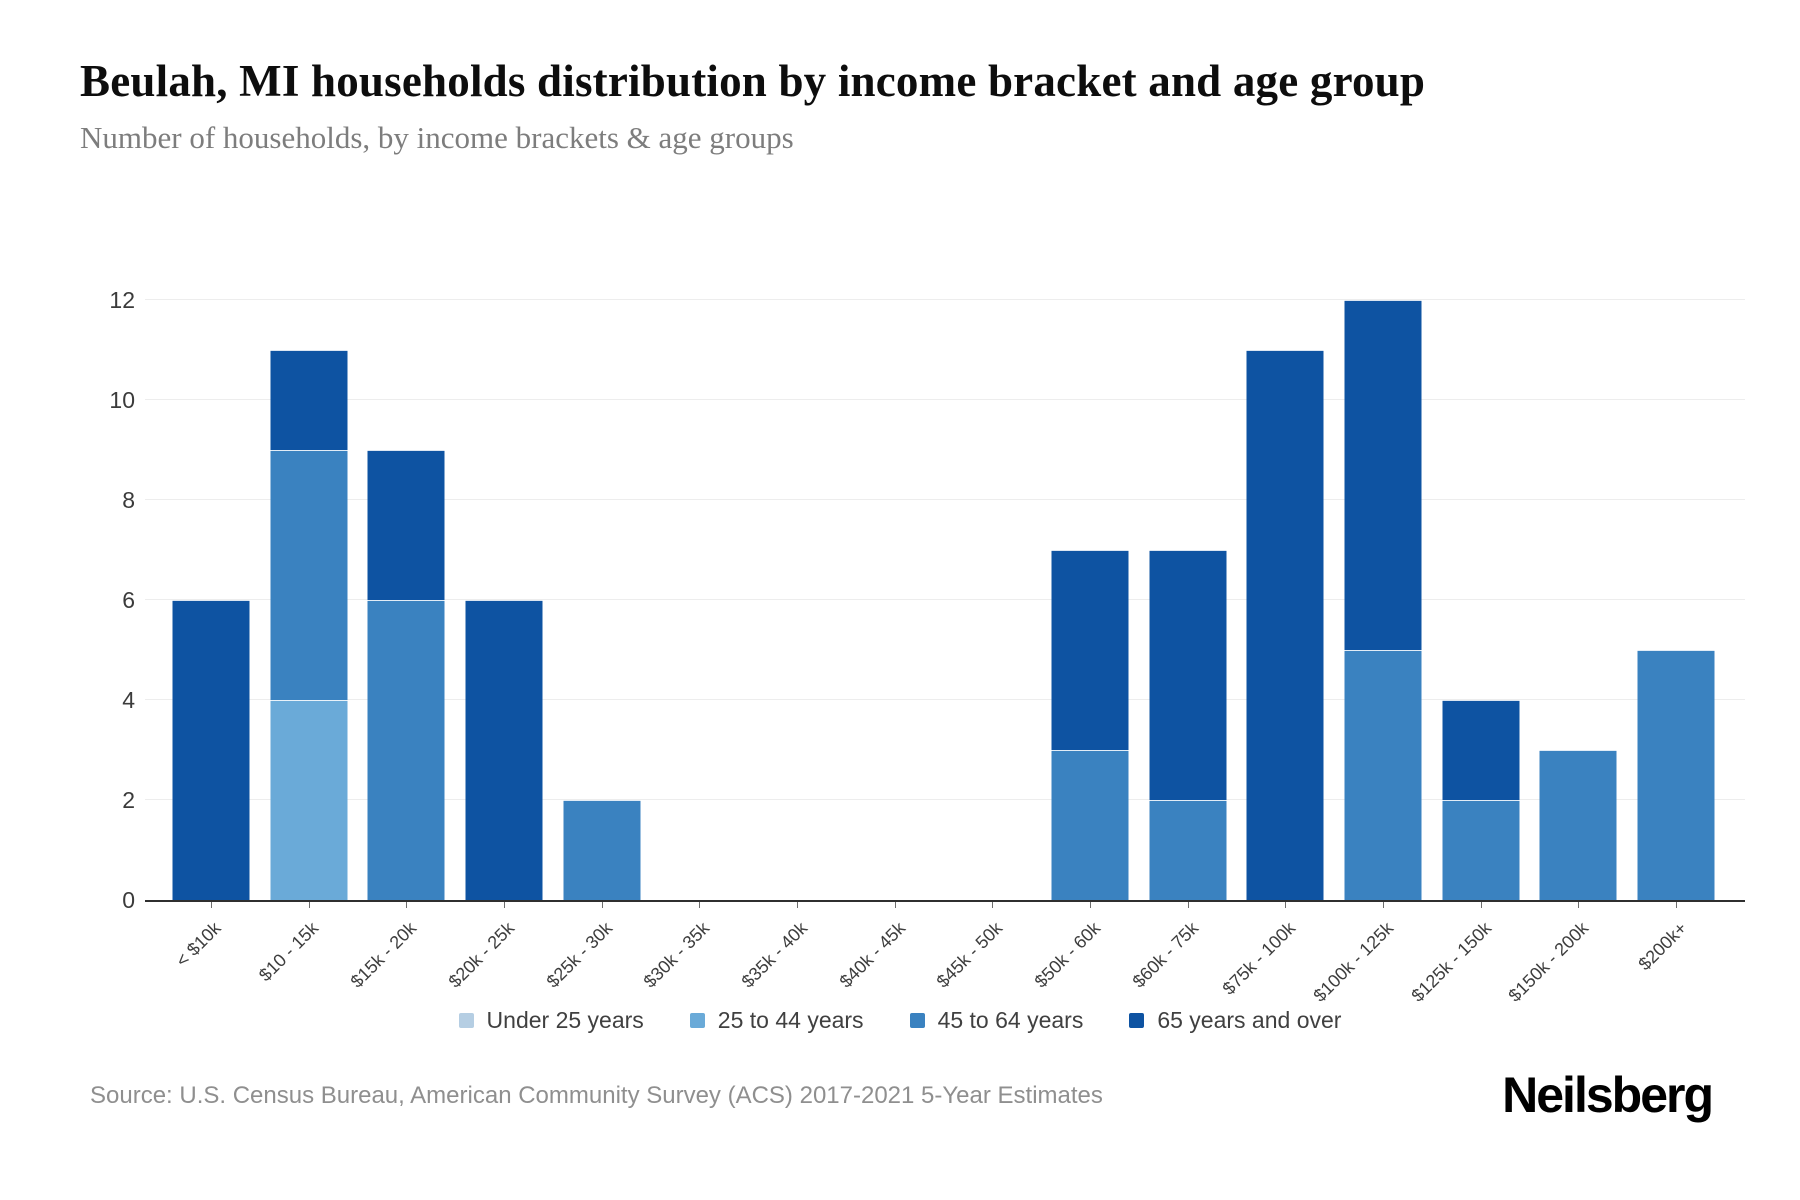 This screenshot has width=1800, height=1200. I want to click on legend-label: 25 to 44 years, so click(790, 1019).